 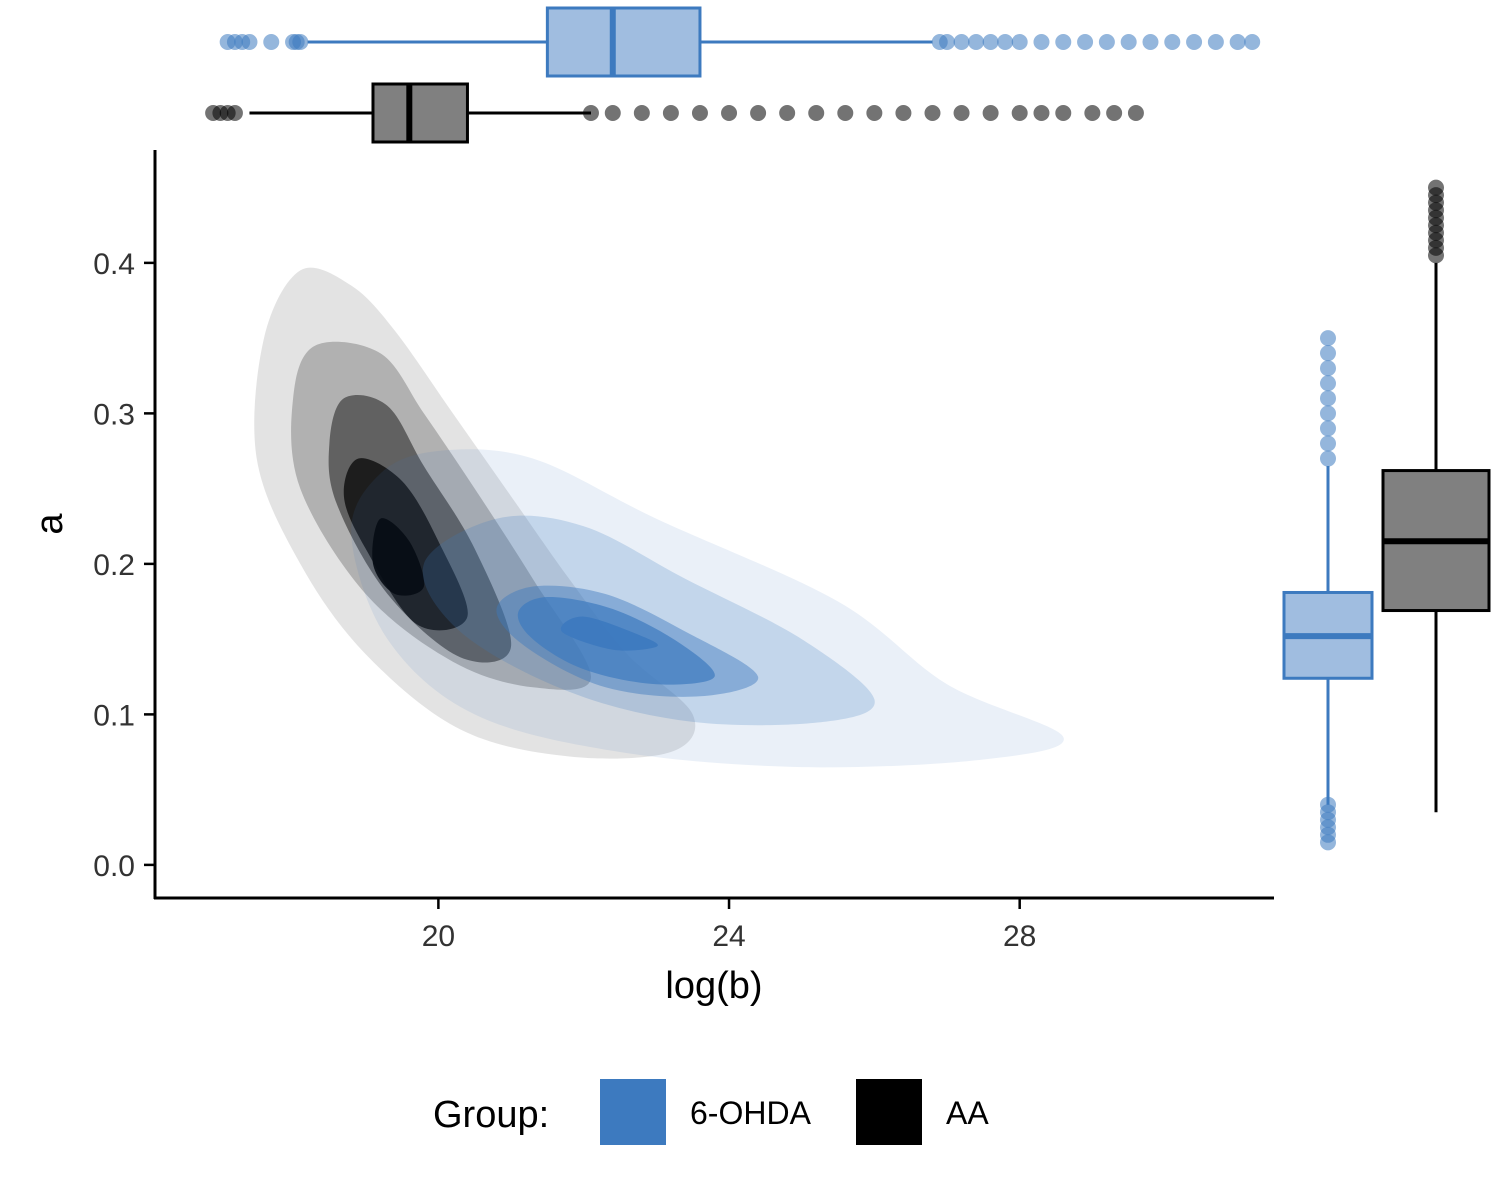 What do you see at coordinates (967, 1113) in the screenshot?
I see `legend-label-aa: AA` at bounding box center [967, 1113].